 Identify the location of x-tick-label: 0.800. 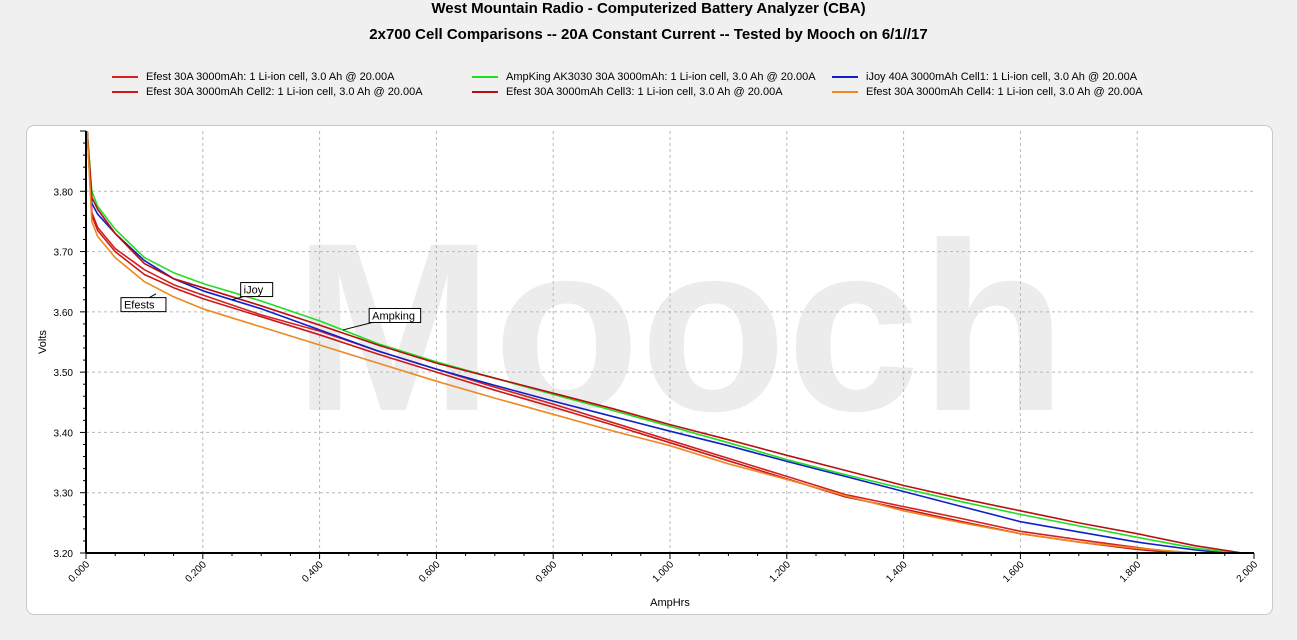
(547, 572).